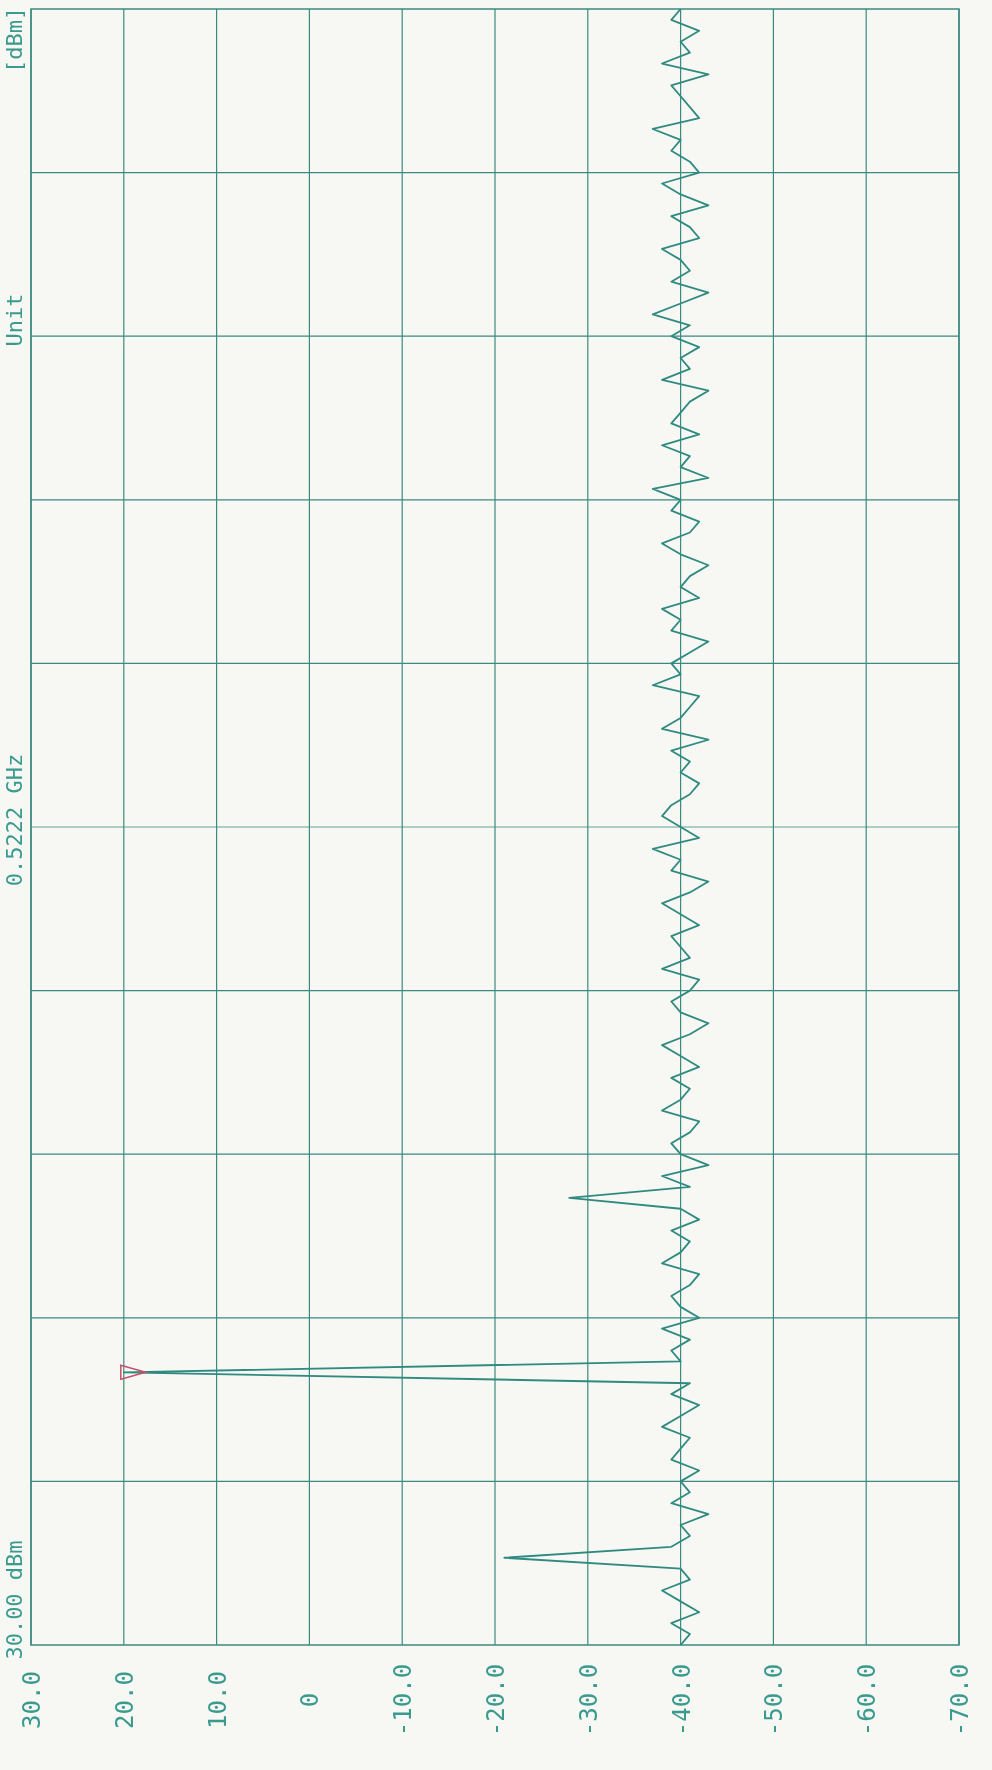 Image resolution: width=992 pixels, height=1770 pixels. What do you see at coordinates (14, 1600) in the screenshot?
I see `text: 30.00 dBm` at bounding box center [14, 1600].